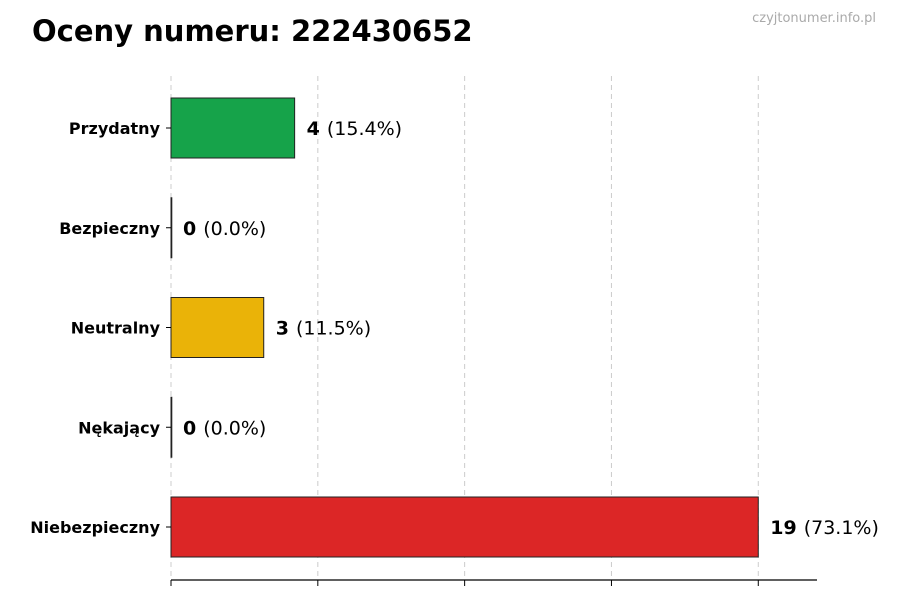 This screenshot has width=900, height=600. I want to click on data-label-percent: (11.5%), so click(333, 329).